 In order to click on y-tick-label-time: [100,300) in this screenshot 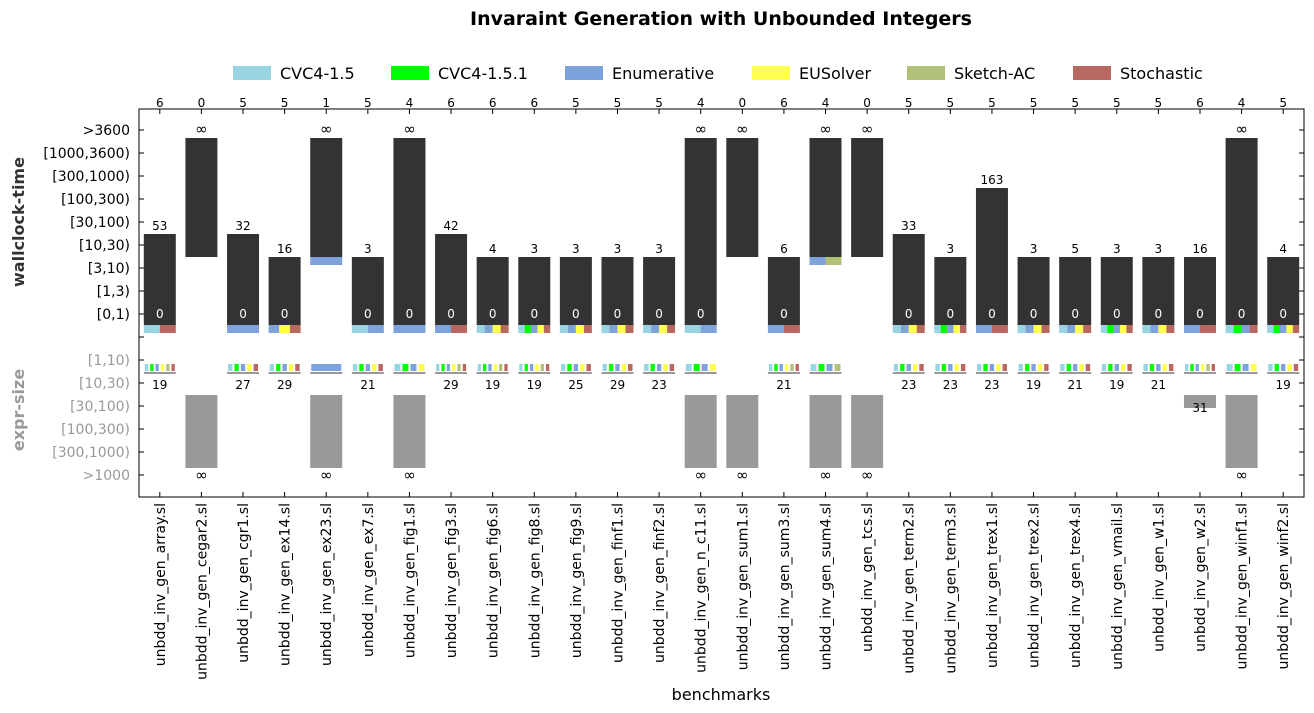, I will do `click(95, 200)`.